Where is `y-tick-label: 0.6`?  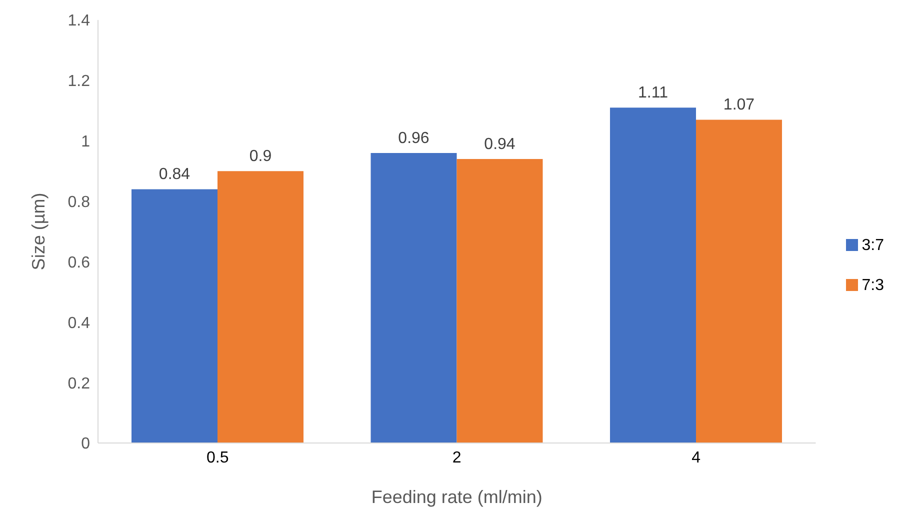
y-tick-label: 0.6 is located at coordinates (79, 263).